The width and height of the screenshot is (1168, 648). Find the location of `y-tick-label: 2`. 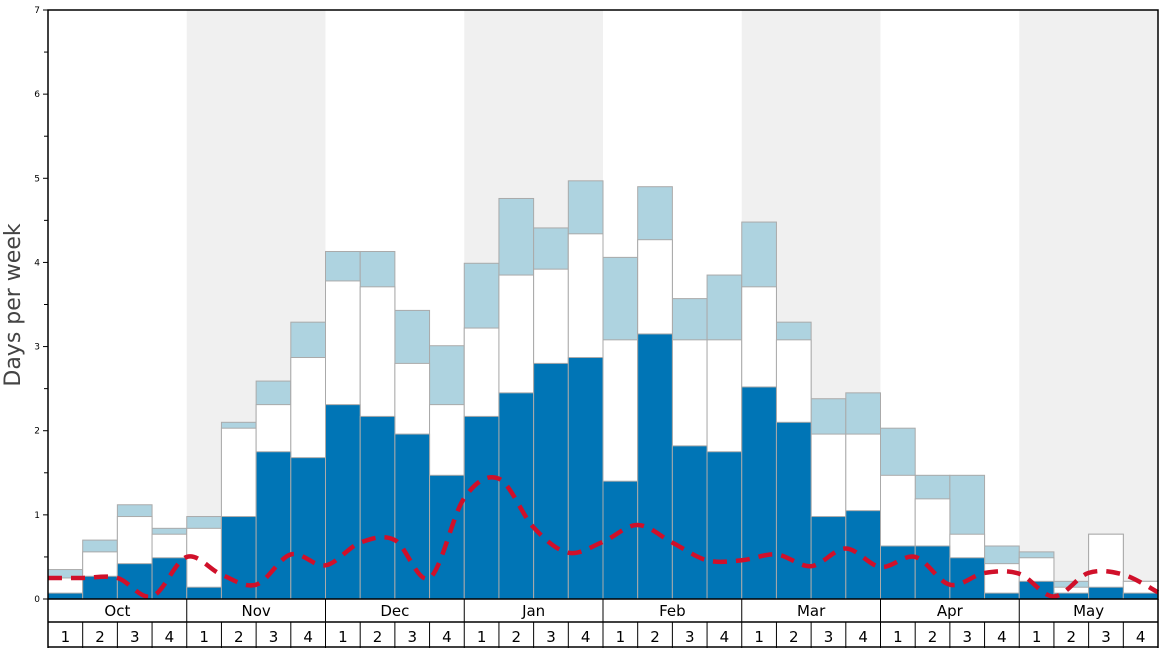

y-tick-label: 2 is located at coordinates (37, 432).